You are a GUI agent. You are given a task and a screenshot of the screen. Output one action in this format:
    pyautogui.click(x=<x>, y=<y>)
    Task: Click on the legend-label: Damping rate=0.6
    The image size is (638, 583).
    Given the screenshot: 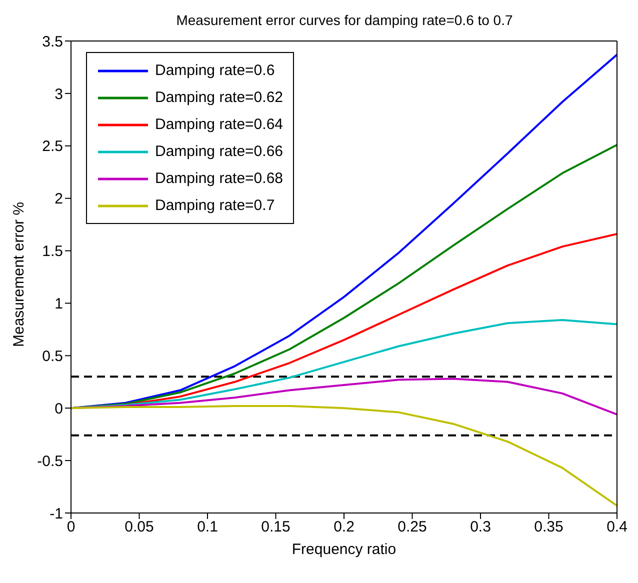 What is the action you would take?
    pyautogui.click(x=215, y=70)
    